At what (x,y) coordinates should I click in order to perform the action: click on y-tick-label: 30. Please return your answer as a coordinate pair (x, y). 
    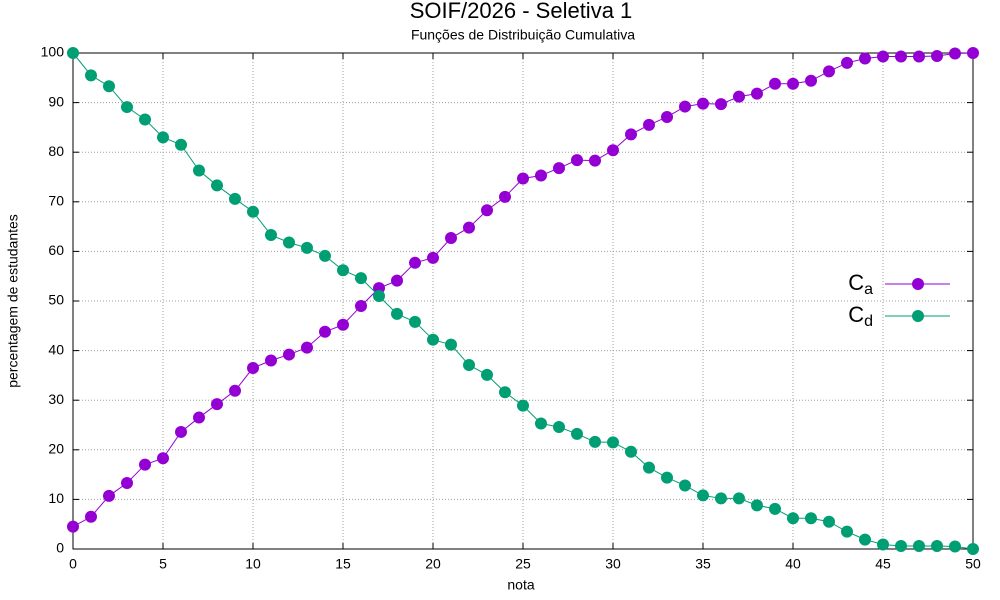
    Looking at the image, I should click on (56, 399).